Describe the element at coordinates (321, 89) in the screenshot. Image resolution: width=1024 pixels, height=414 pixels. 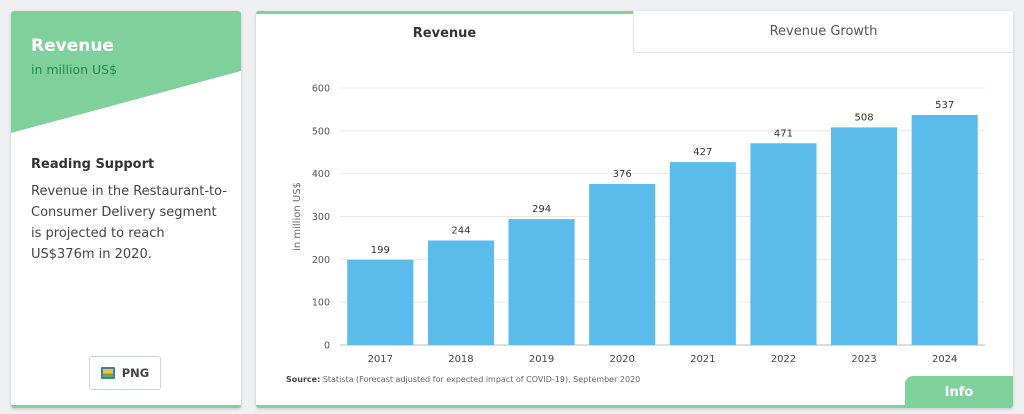
I see `y-tick-label: 600` at that location.